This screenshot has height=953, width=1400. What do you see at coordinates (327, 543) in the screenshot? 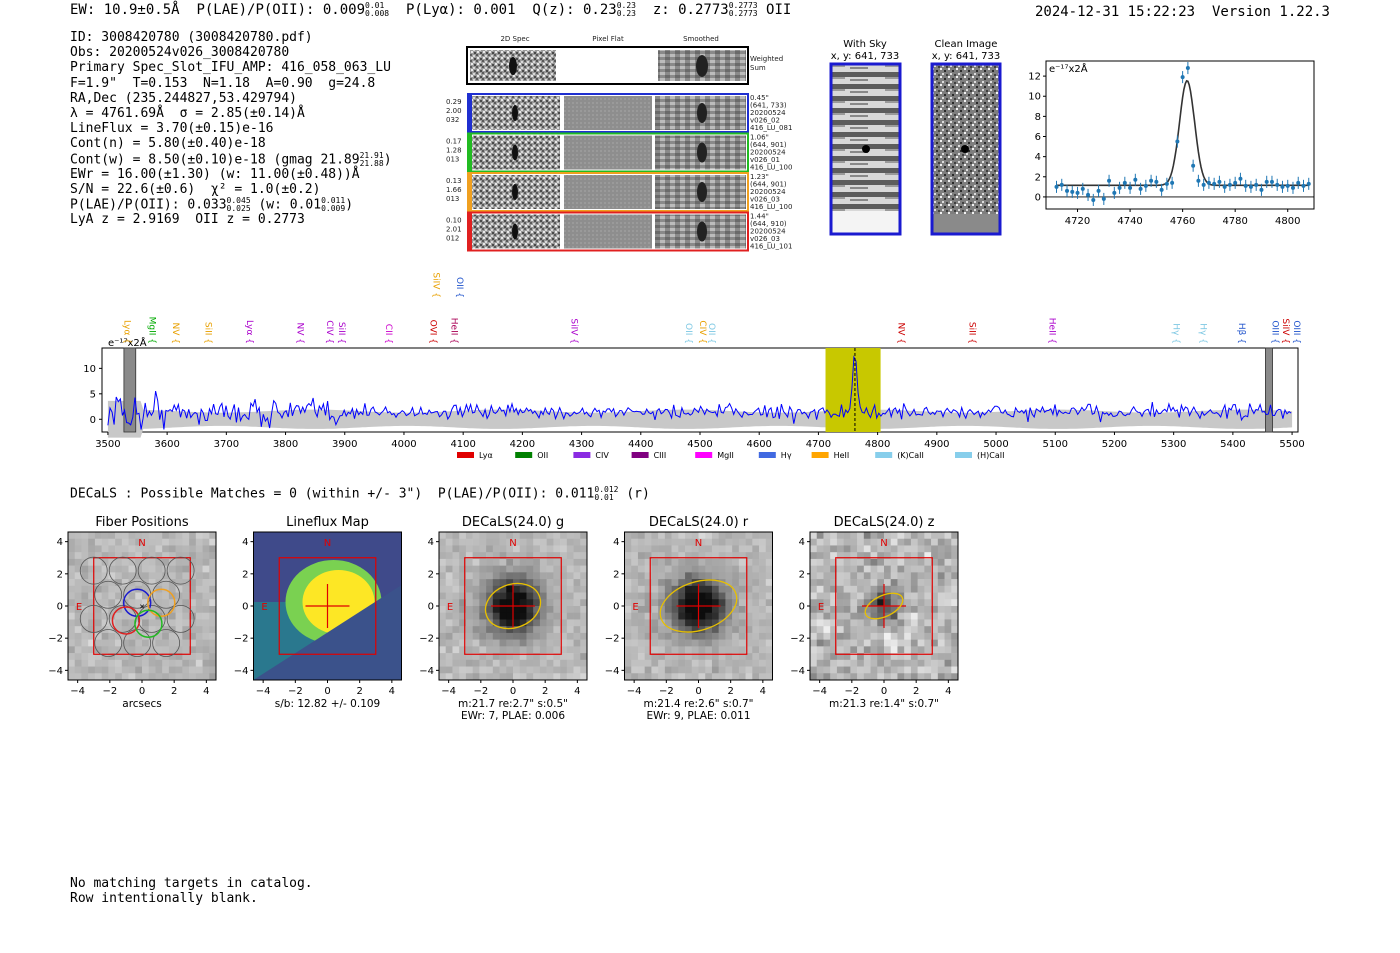
I see `north-label: N` at bounding box center [327, 543].